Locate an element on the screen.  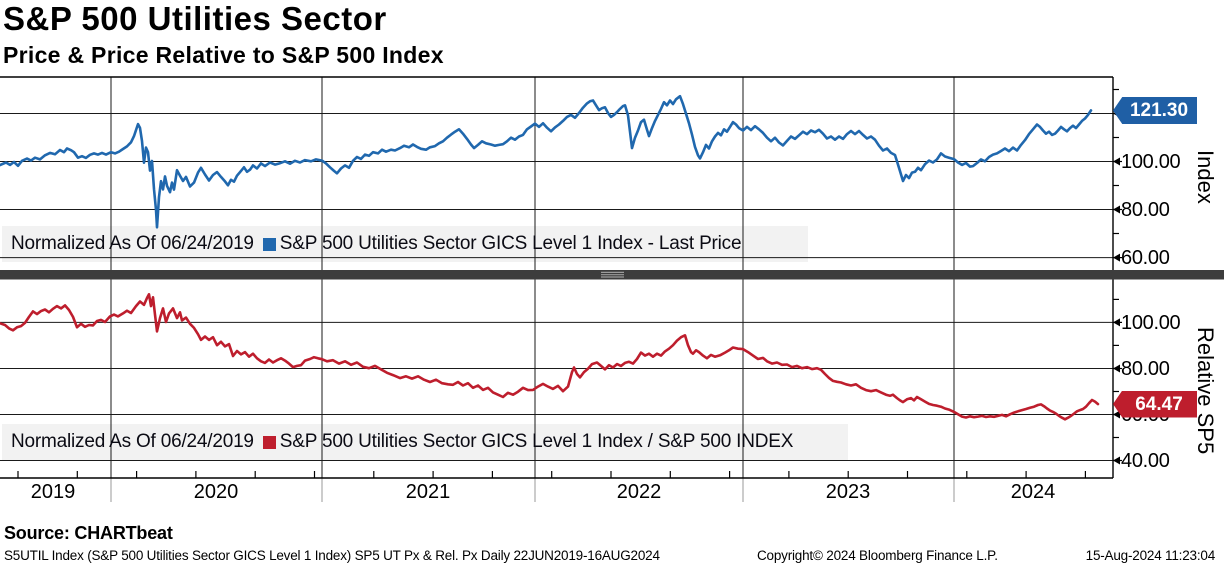
bottom-legend-background is located at coordinates (425, 442).